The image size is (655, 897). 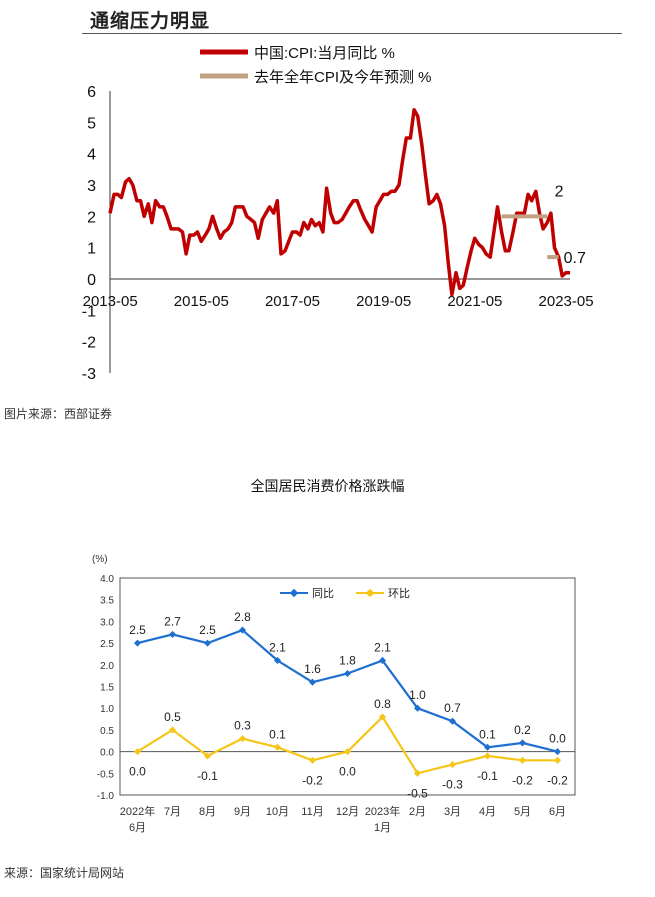 What do you see at coordinates (327, 487) in the screenshot?
I see `chart2-title: 全国居民消费价格涨跌幅` at bounding box center [327, 487].